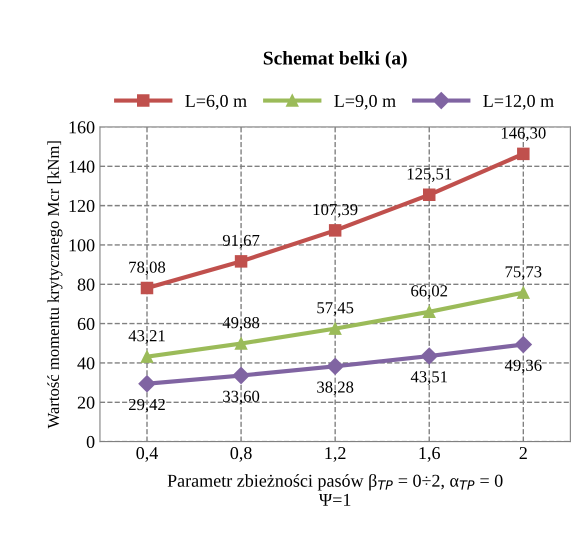 Image resolution: width=588 pixels, height=552 pixels. I want to click on y-tick-label: 60, so click(86, 324).